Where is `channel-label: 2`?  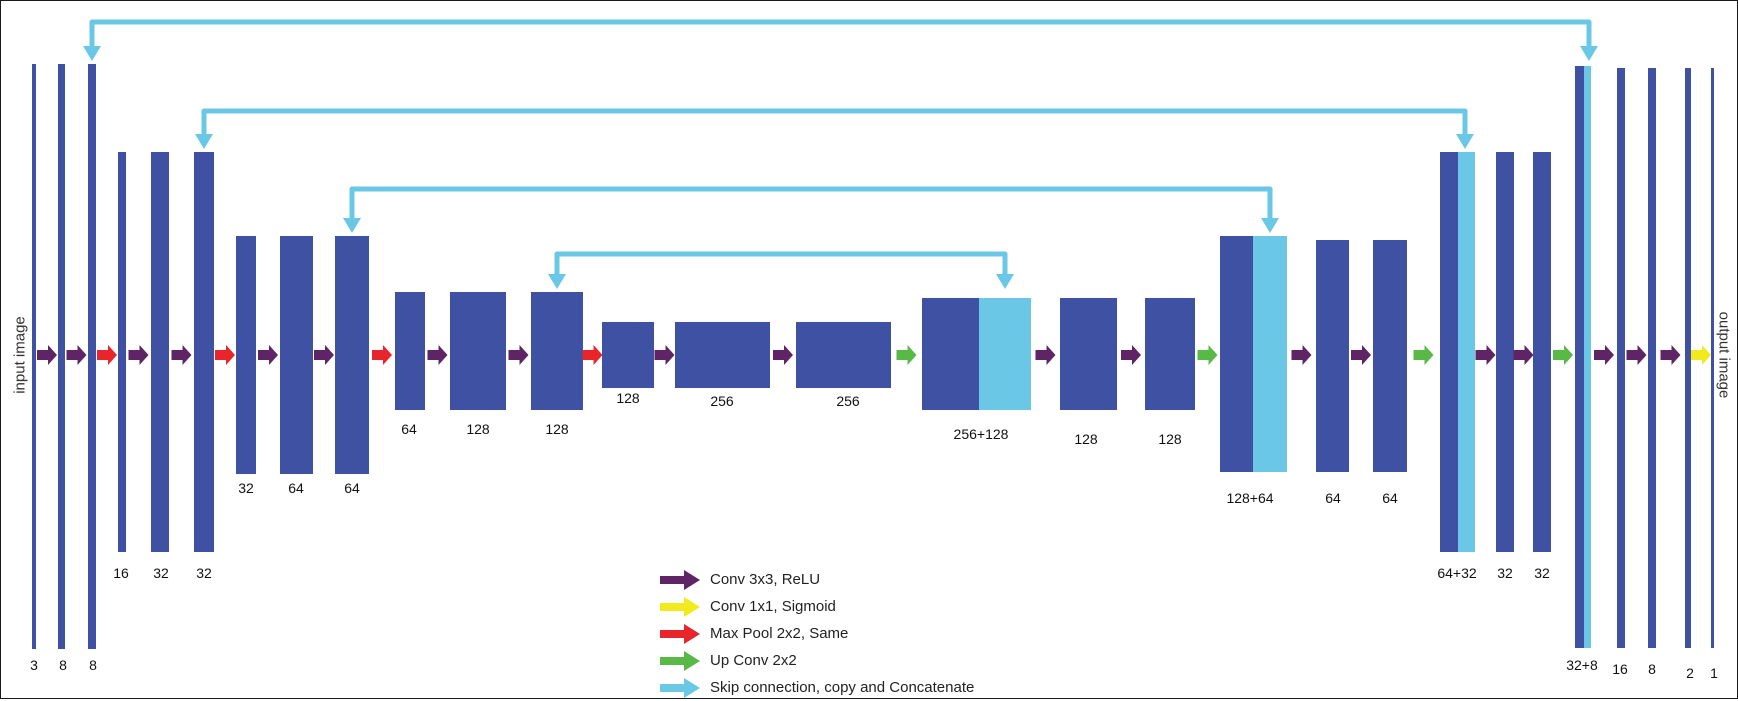 channel-label: 2 is located at coordinates (1690, 673).